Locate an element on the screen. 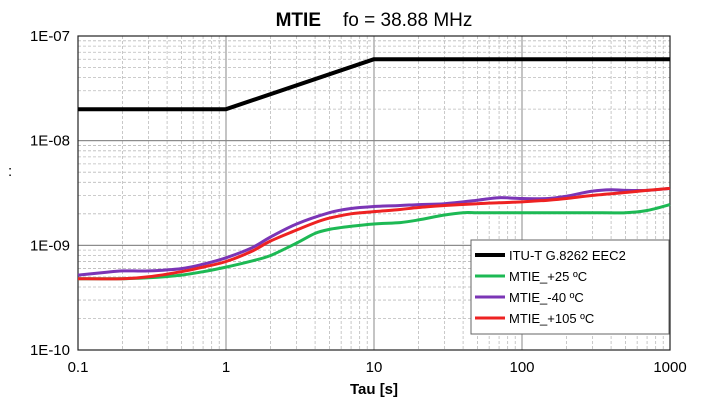 This screenshot has height=405, width=710. chart-title: MTIE fo = 38.88 MHz is located at coordinates (374, 20).